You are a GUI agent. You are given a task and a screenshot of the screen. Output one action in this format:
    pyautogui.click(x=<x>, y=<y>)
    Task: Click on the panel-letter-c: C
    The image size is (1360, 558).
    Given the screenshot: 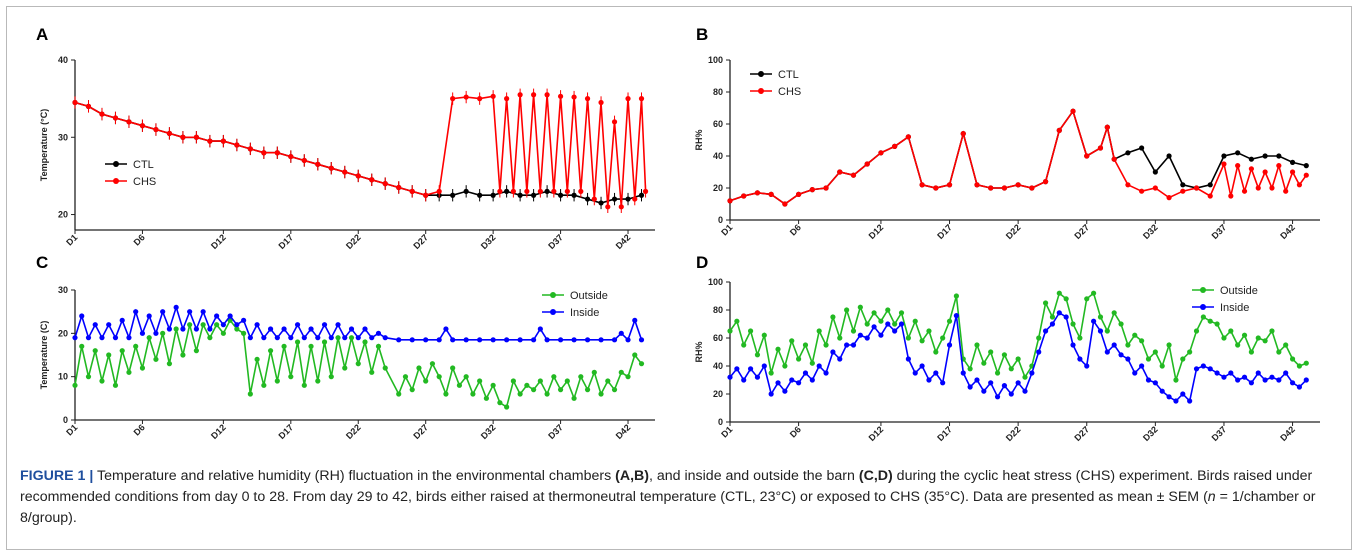 What is the action you would take?
    pyautogui.click(x=42, y=262)
    